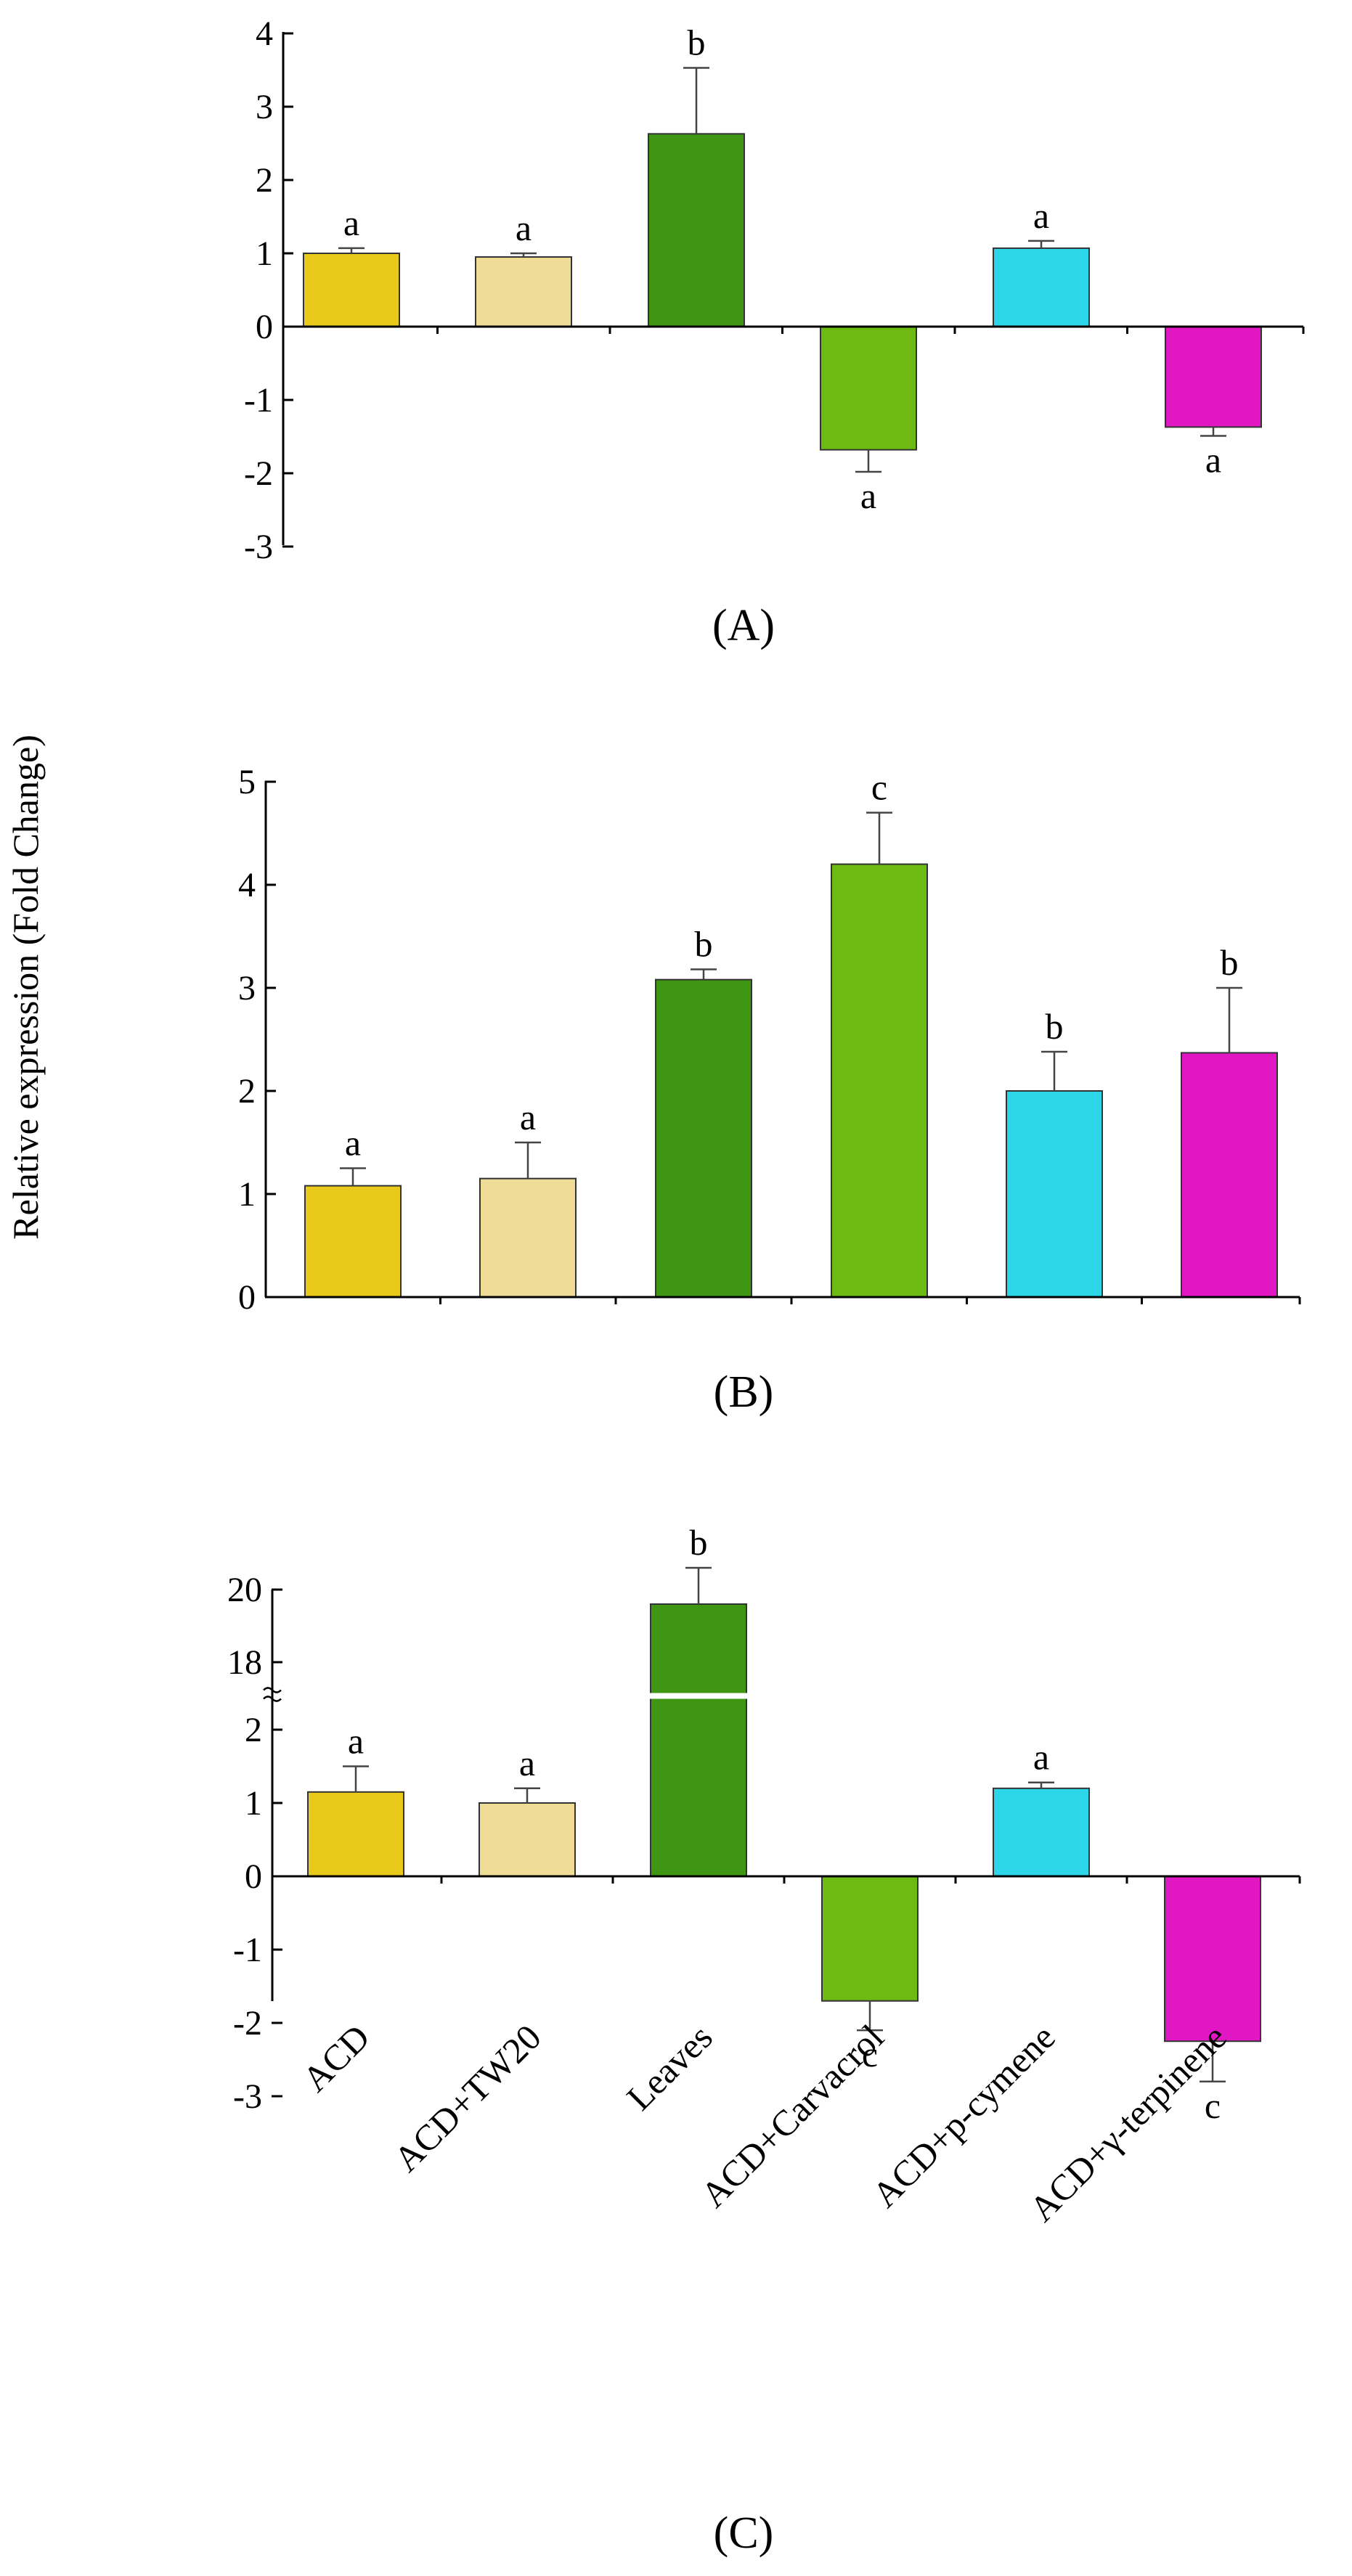  What do you see at coordinates (25, 988) in the screenshot?
I see `y-axis-label: Relative expression (Fold Change)` at bounding box center [25, 988].